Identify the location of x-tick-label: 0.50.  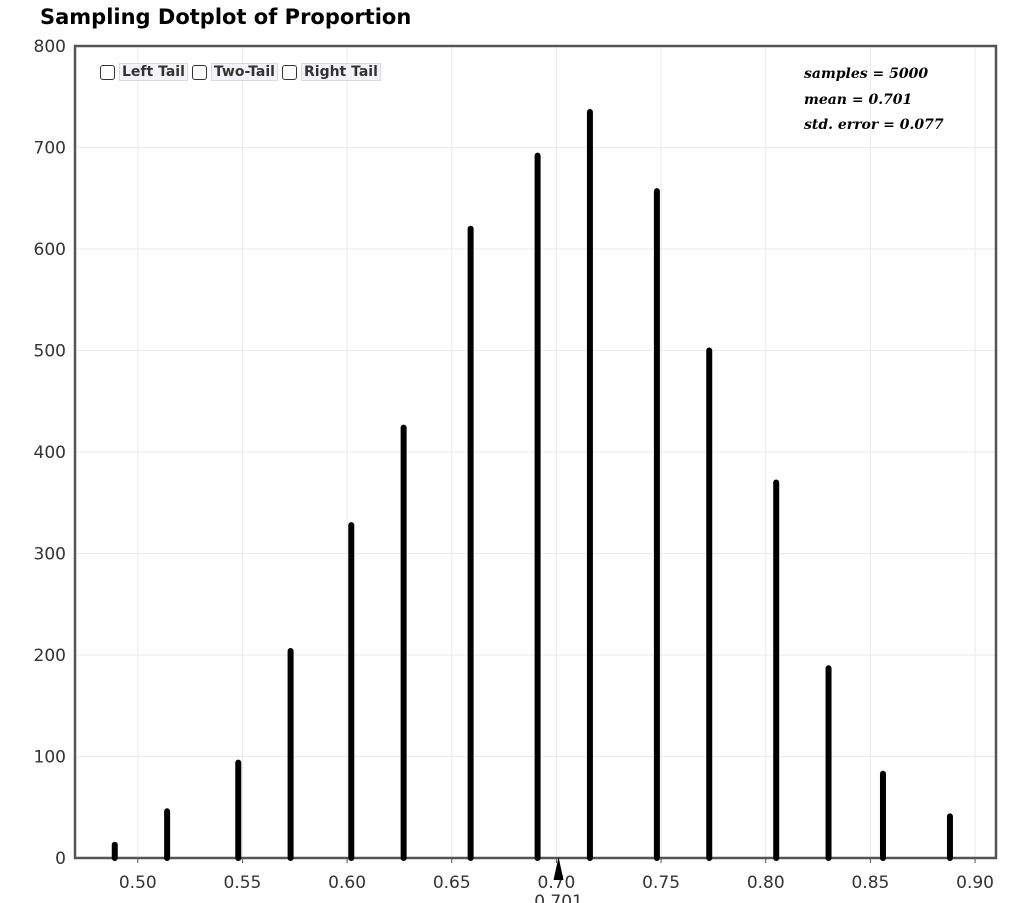
(138, 883).